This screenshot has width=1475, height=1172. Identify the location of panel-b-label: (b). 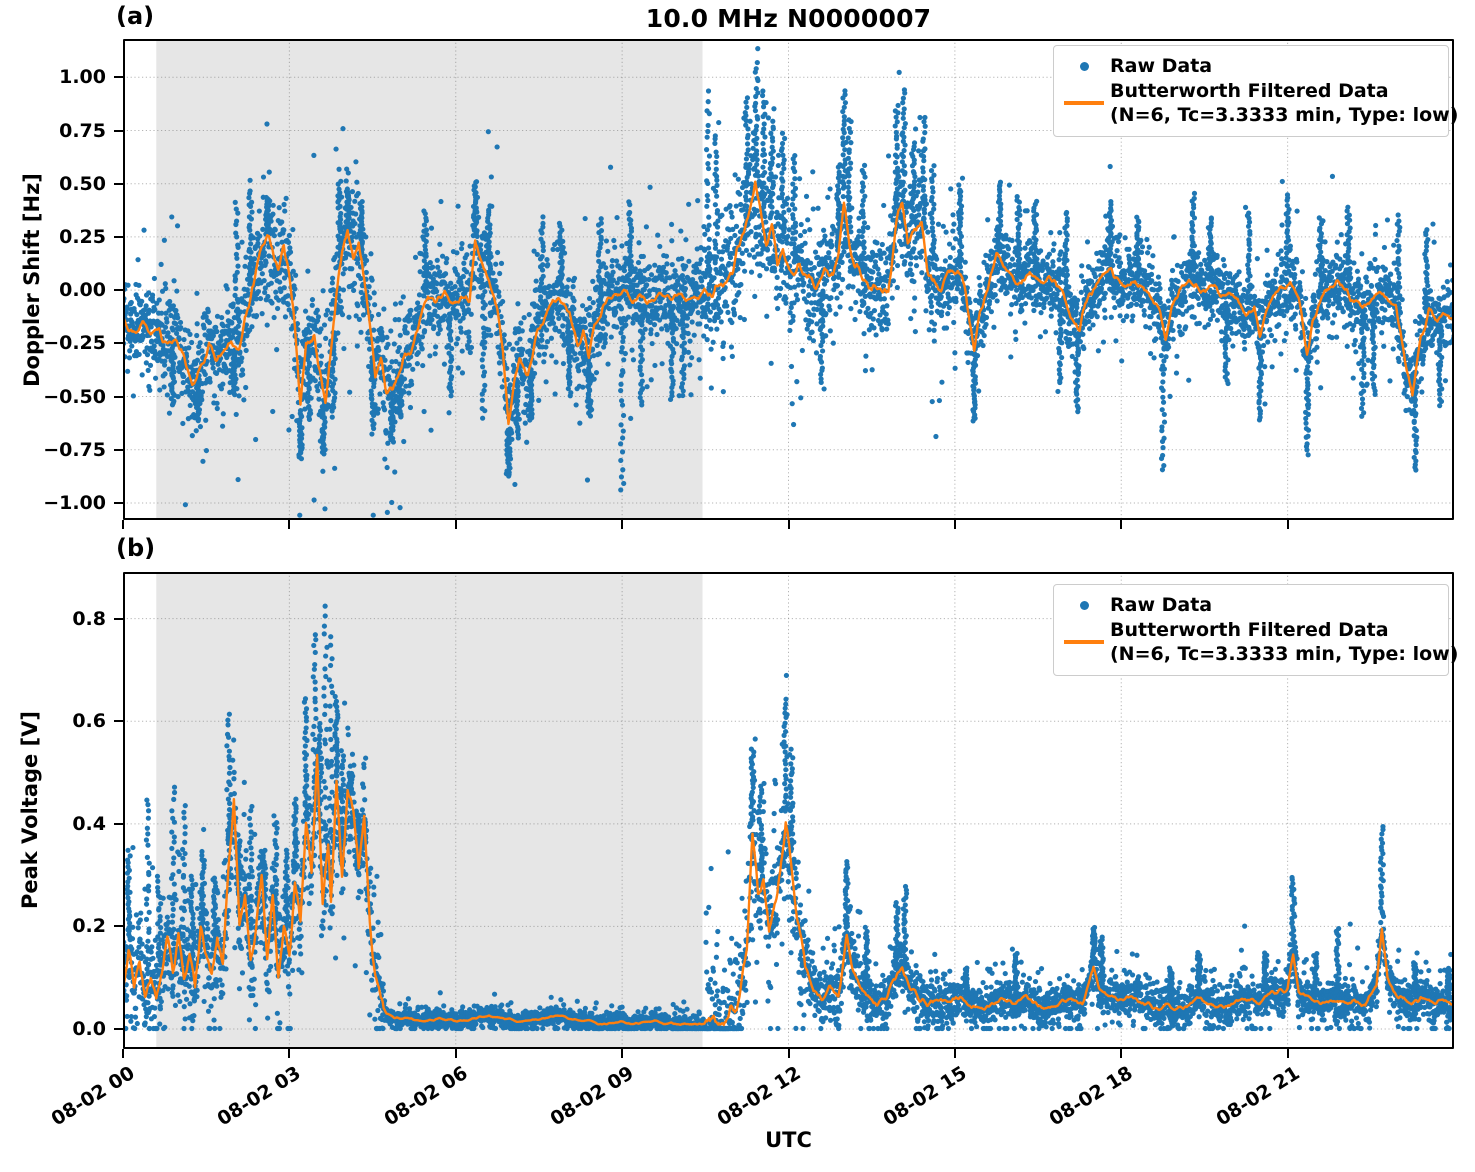
(136, 548).